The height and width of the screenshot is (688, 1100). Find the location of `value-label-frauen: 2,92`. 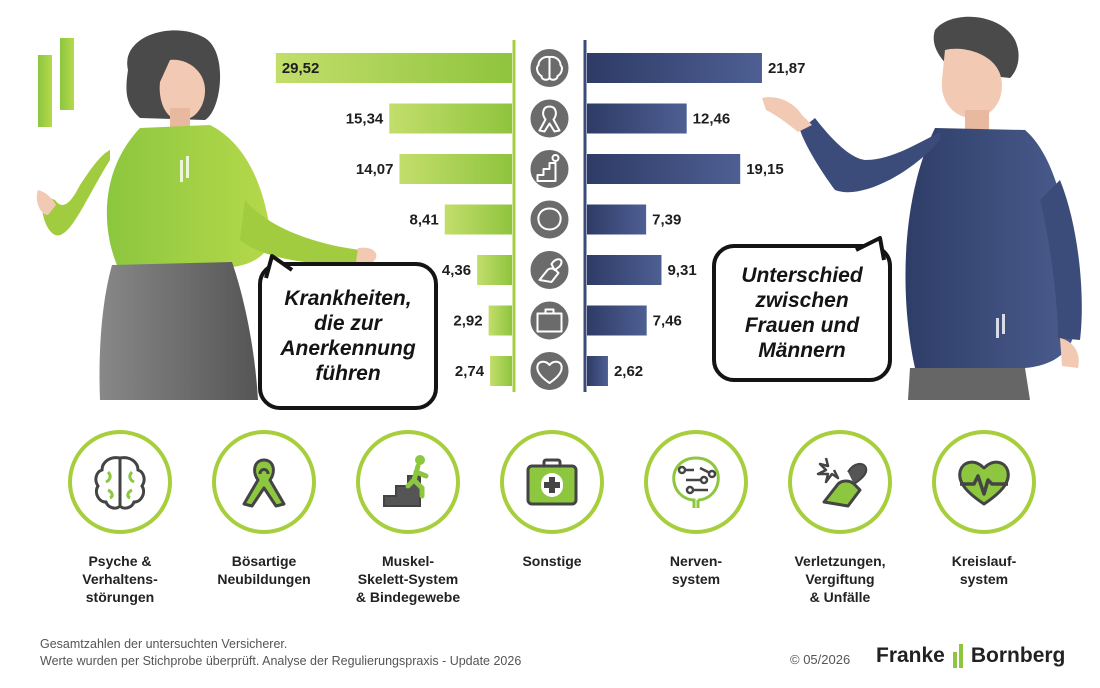

value-label-frauen: 2,92 is located at coordinates (467, 321).